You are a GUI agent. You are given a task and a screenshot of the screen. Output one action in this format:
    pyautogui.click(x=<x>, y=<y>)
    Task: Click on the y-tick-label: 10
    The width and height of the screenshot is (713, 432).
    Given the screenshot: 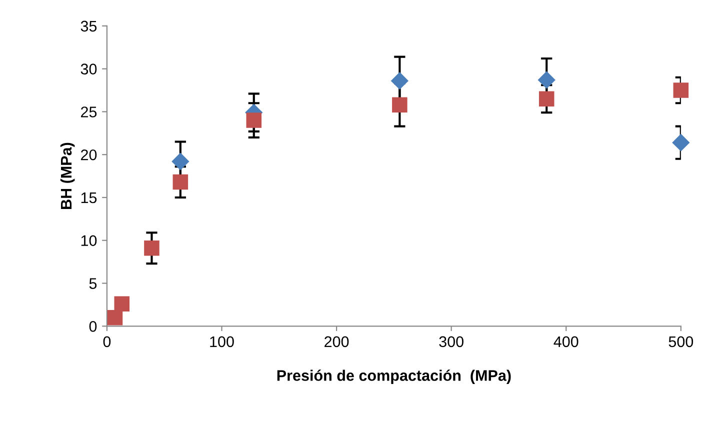 What is the action you would take?
    pyautogui.click(x=89, y=240)
    